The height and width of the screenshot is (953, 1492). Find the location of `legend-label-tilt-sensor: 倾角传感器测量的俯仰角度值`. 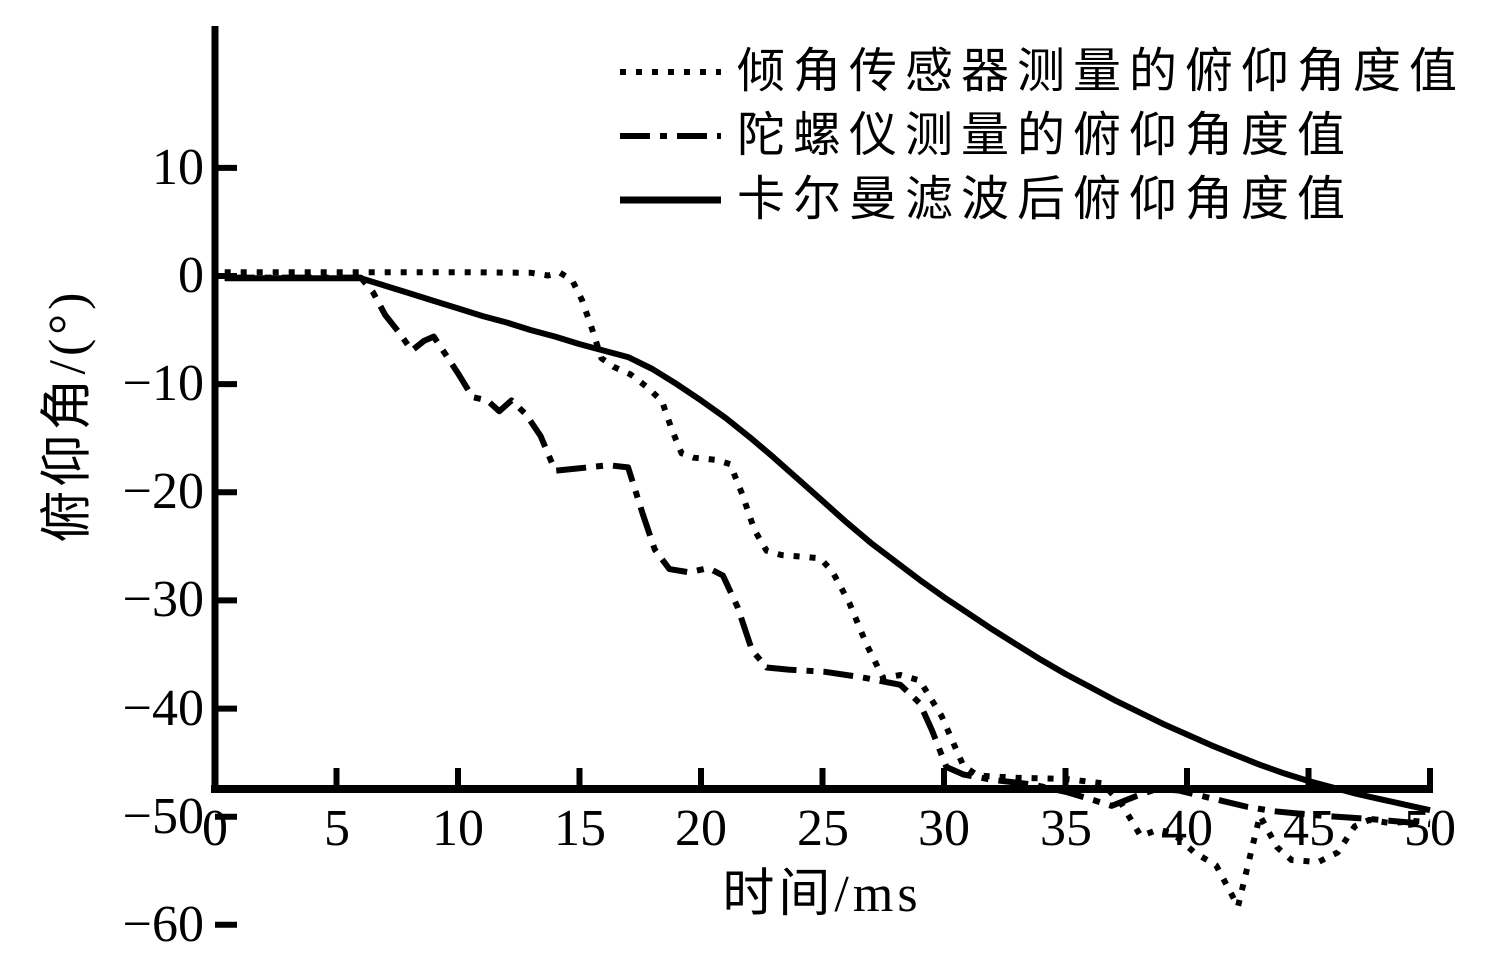

legend-label-tilt-sensor: 倾角传感器测量的俯仰角度值 is located at coordinates (1101, 71).